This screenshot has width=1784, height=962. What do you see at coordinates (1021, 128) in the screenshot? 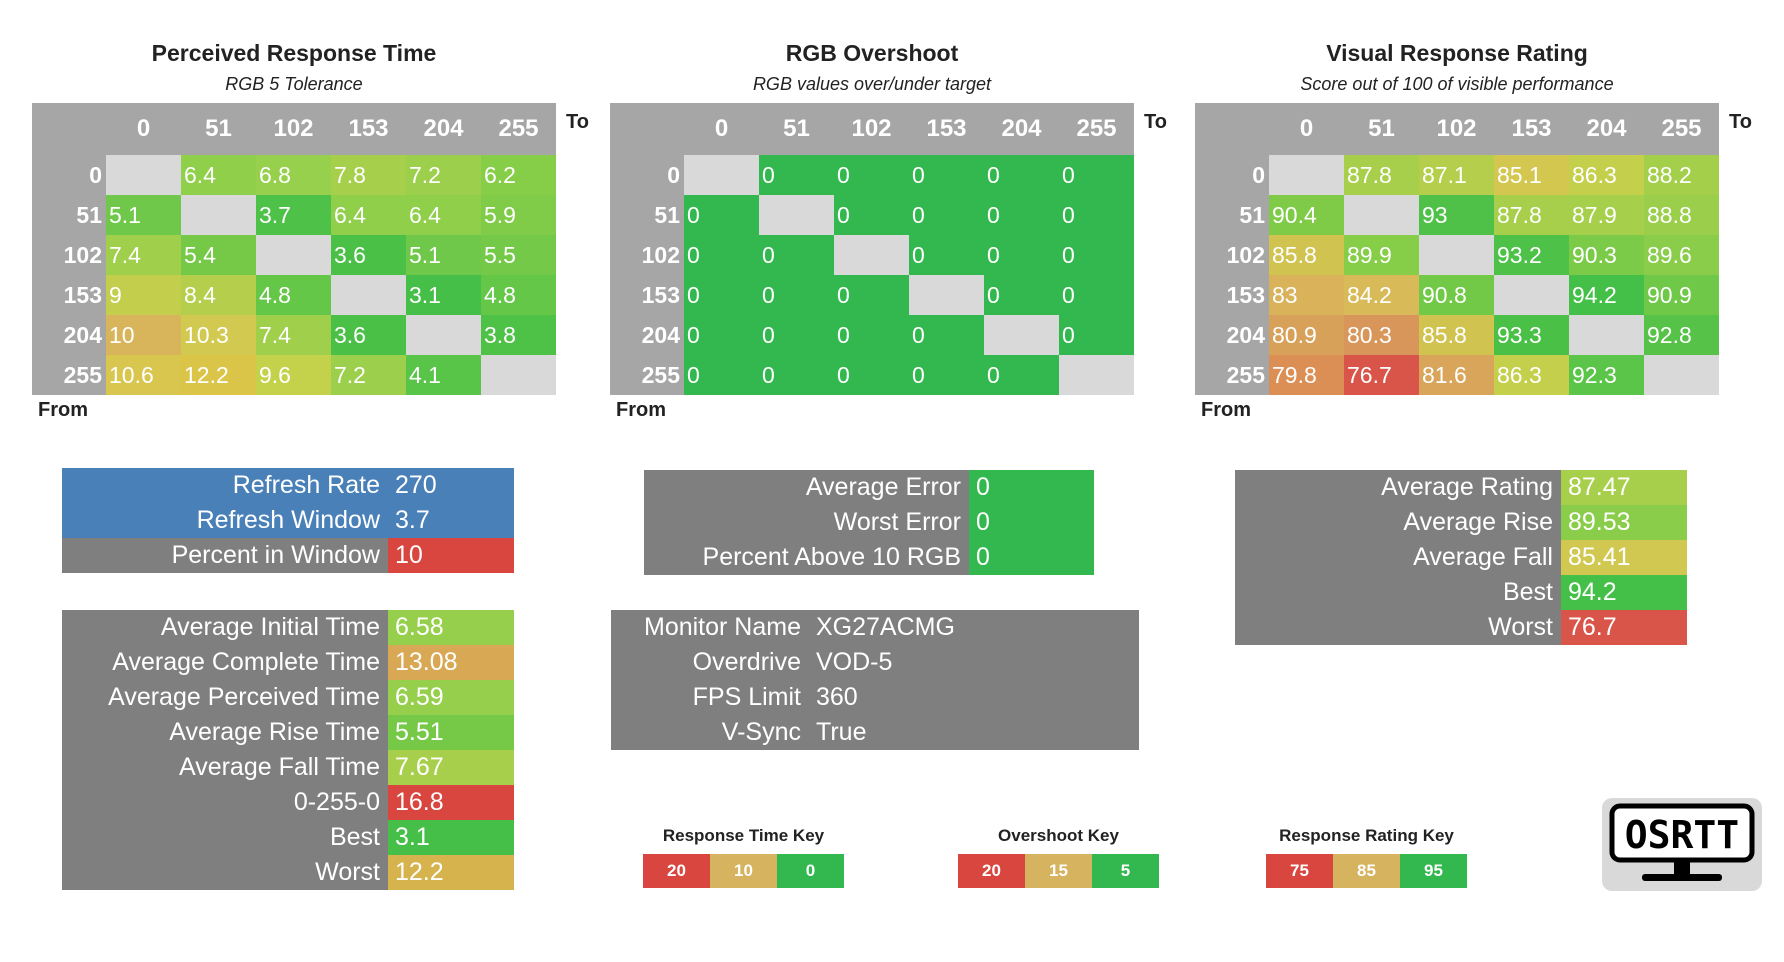
I see `column-label: 204` at bounding box center [1021, 128].